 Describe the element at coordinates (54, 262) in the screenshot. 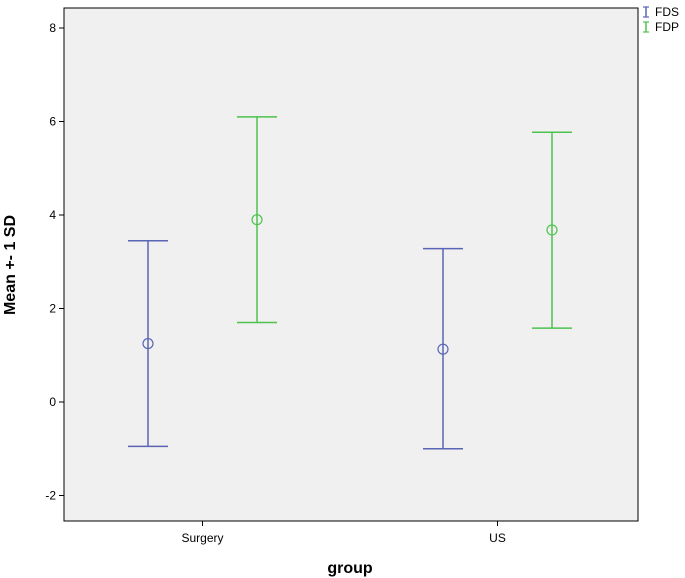

I see `y-axis: -2 0 2 4 6 8` at that location.